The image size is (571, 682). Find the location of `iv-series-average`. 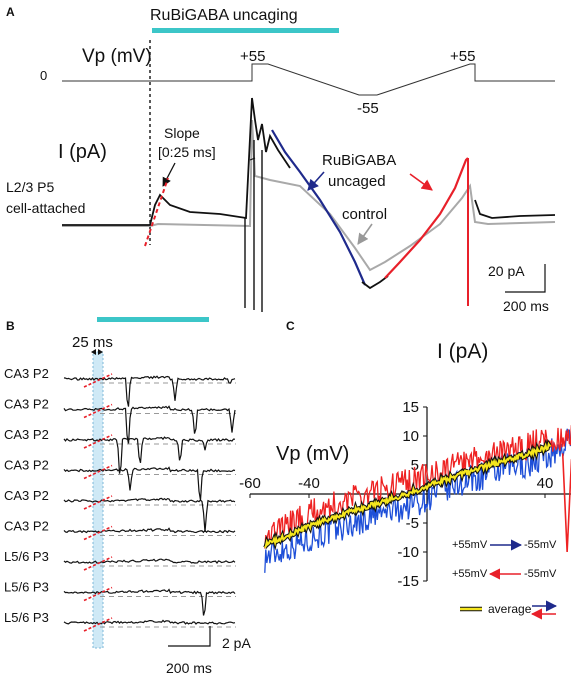

iv-series-average is located at coordinates (407, 495).